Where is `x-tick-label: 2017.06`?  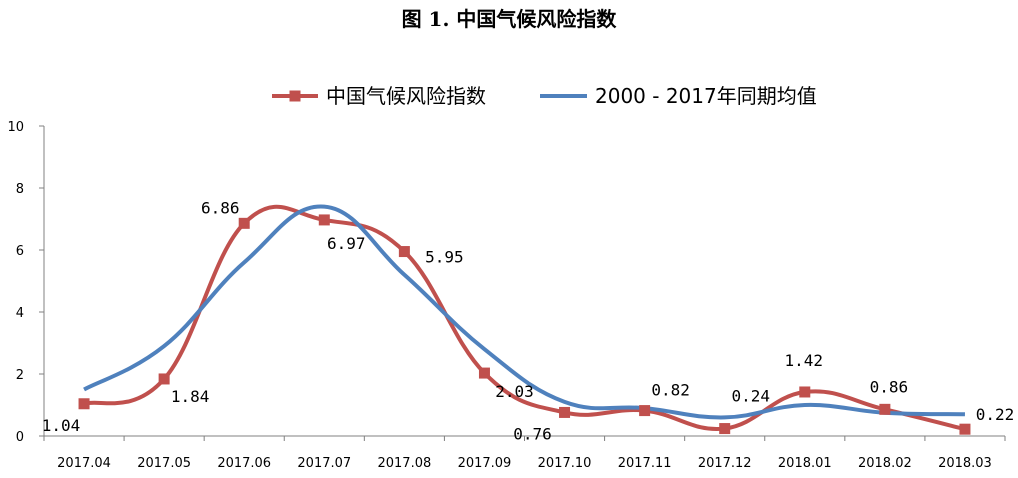 x-tick-label: 2017.06 is located at coordinates (244, 463).